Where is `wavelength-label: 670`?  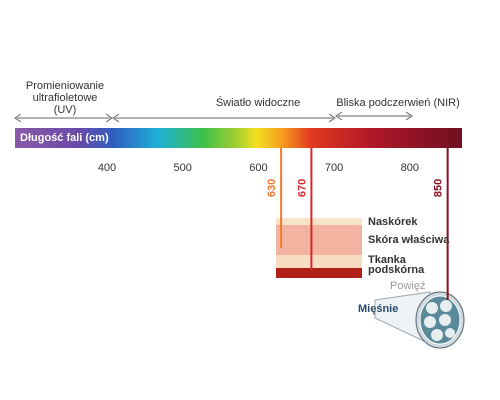 wavelength-label: 670 is located at coordinates (302, 188).